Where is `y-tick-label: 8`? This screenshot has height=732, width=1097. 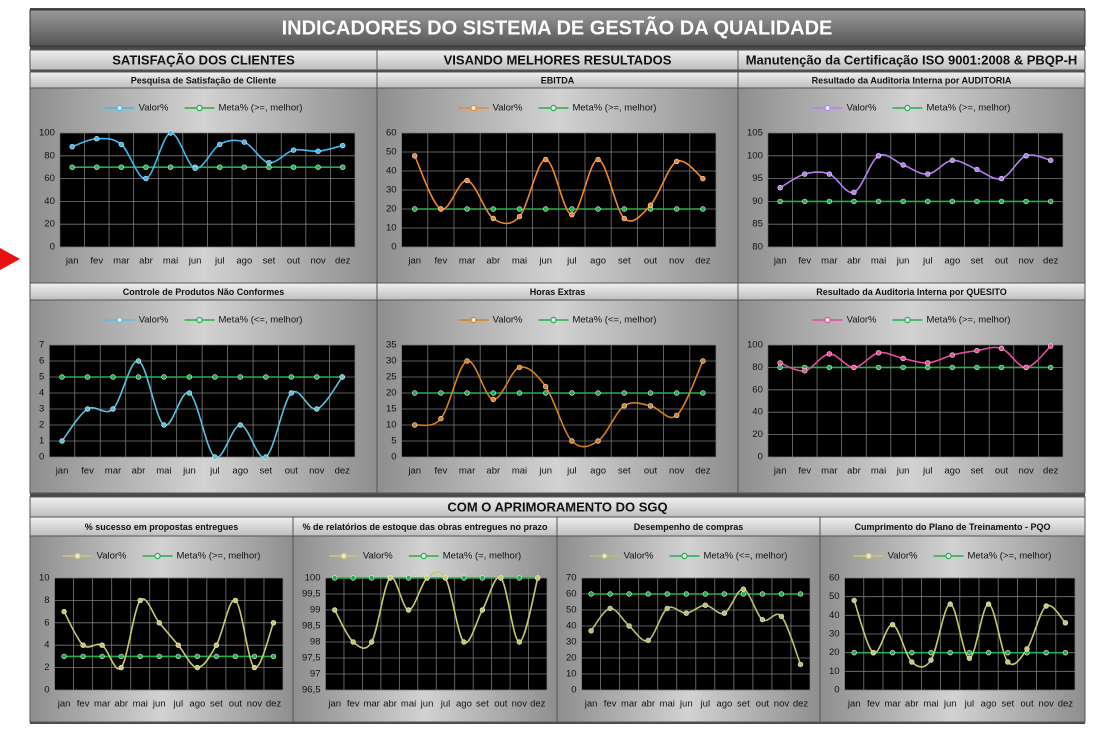 y-tick-label: 8 is located at coordinates (46, 600).